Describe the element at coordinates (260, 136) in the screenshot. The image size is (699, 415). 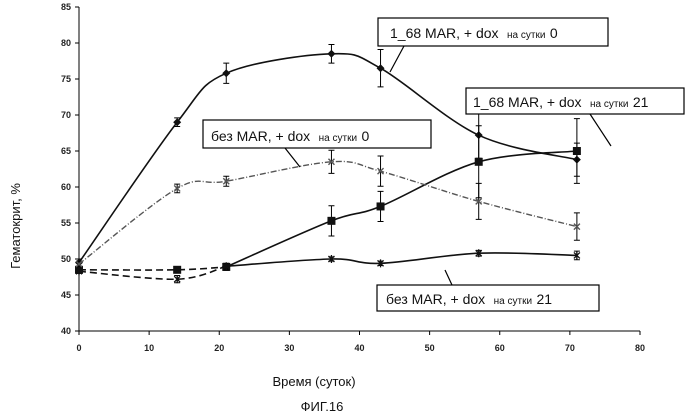
I see `series-label-3-main: без MAR, + dox` at that location.